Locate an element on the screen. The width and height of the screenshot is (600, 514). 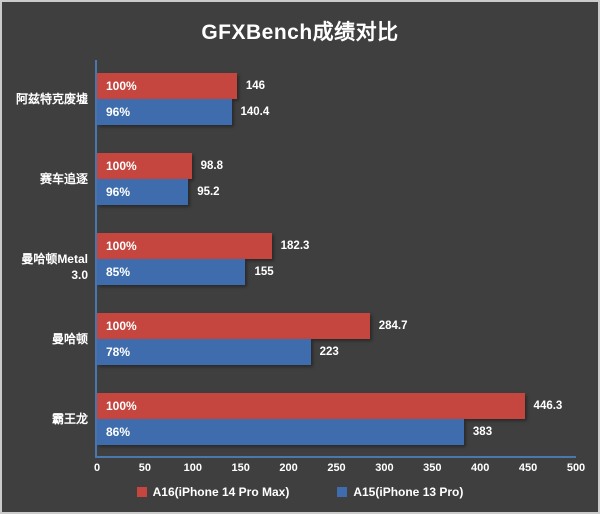
value-label: 182.3 is located at coordinates (295, 246).